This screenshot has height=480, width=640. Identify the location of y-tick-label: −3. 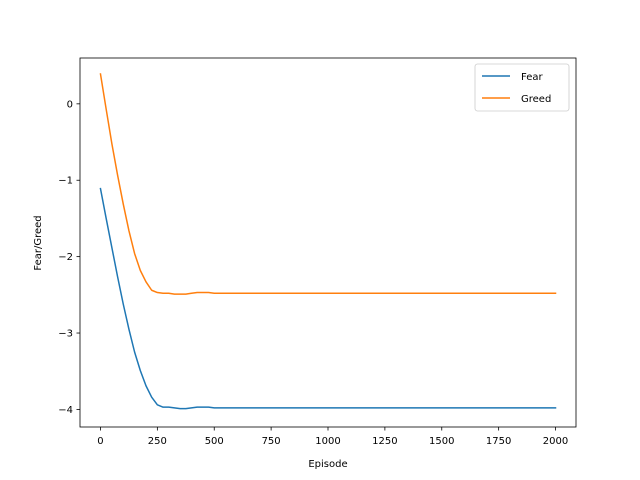
(65, 334).